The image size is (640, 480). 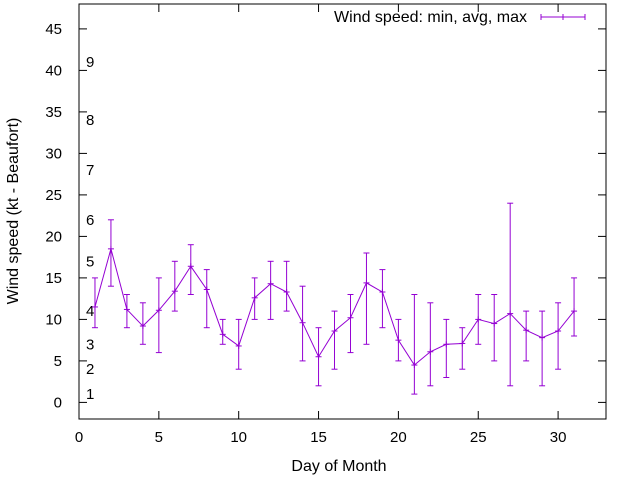 I want to click on x-tick-label: 5, so click(x=159, y=437).